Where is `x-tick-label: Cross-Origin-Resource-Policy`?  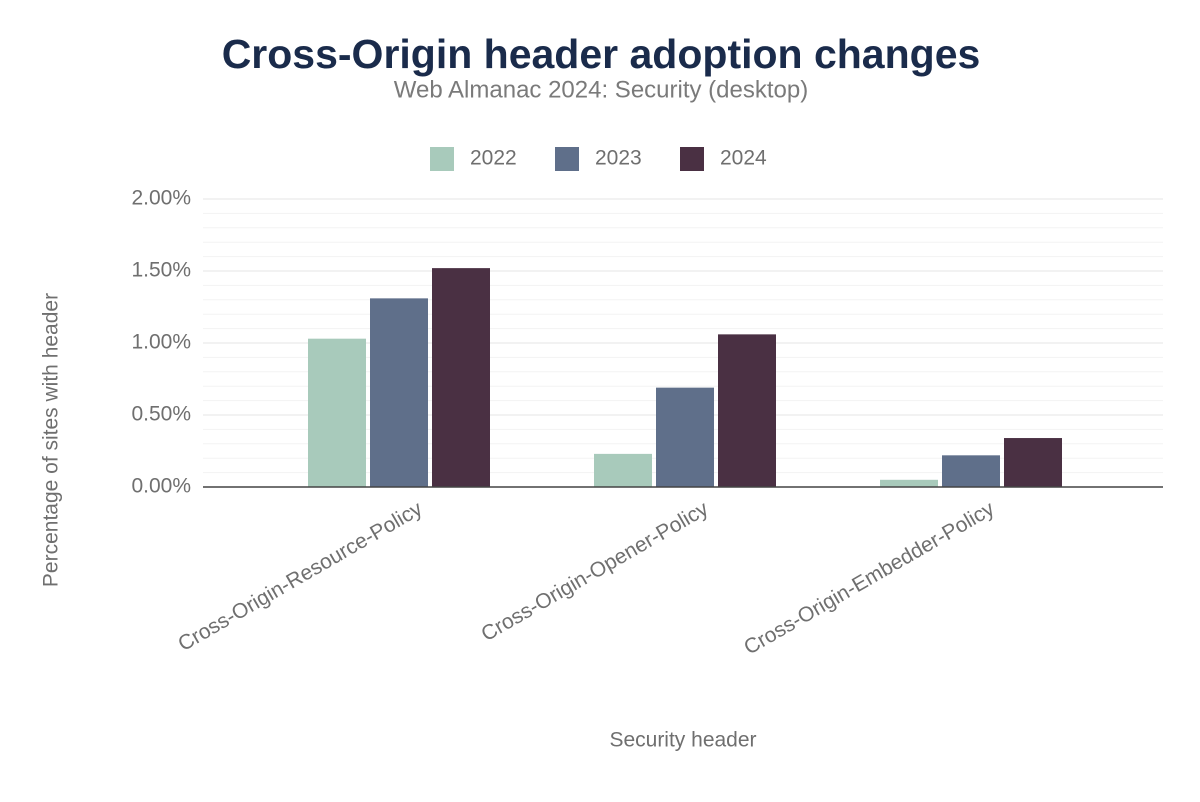 x-tick-label: Cross-Origin-Resource-Policy is located at coordinates (300, 576).